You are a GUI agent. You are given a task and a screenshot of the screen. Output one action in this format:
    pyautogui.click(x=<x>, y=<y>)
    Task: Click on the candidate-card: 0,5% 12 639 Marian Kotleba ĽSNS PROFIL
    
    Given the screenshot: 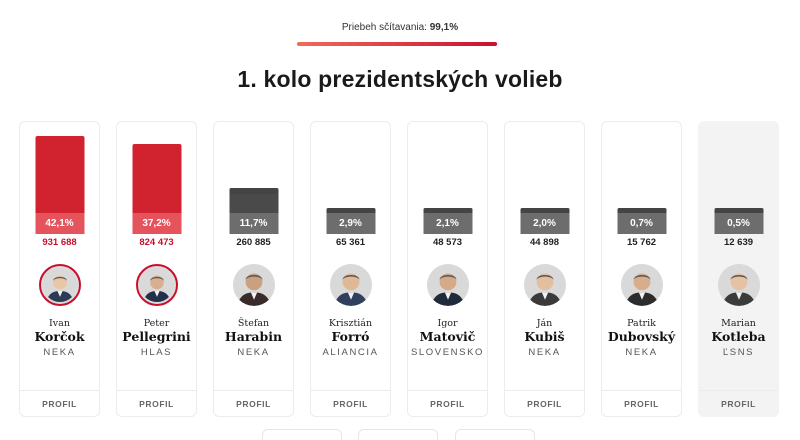 What is the action you would take?
    pyautogui.click(x=738, y=269)
    